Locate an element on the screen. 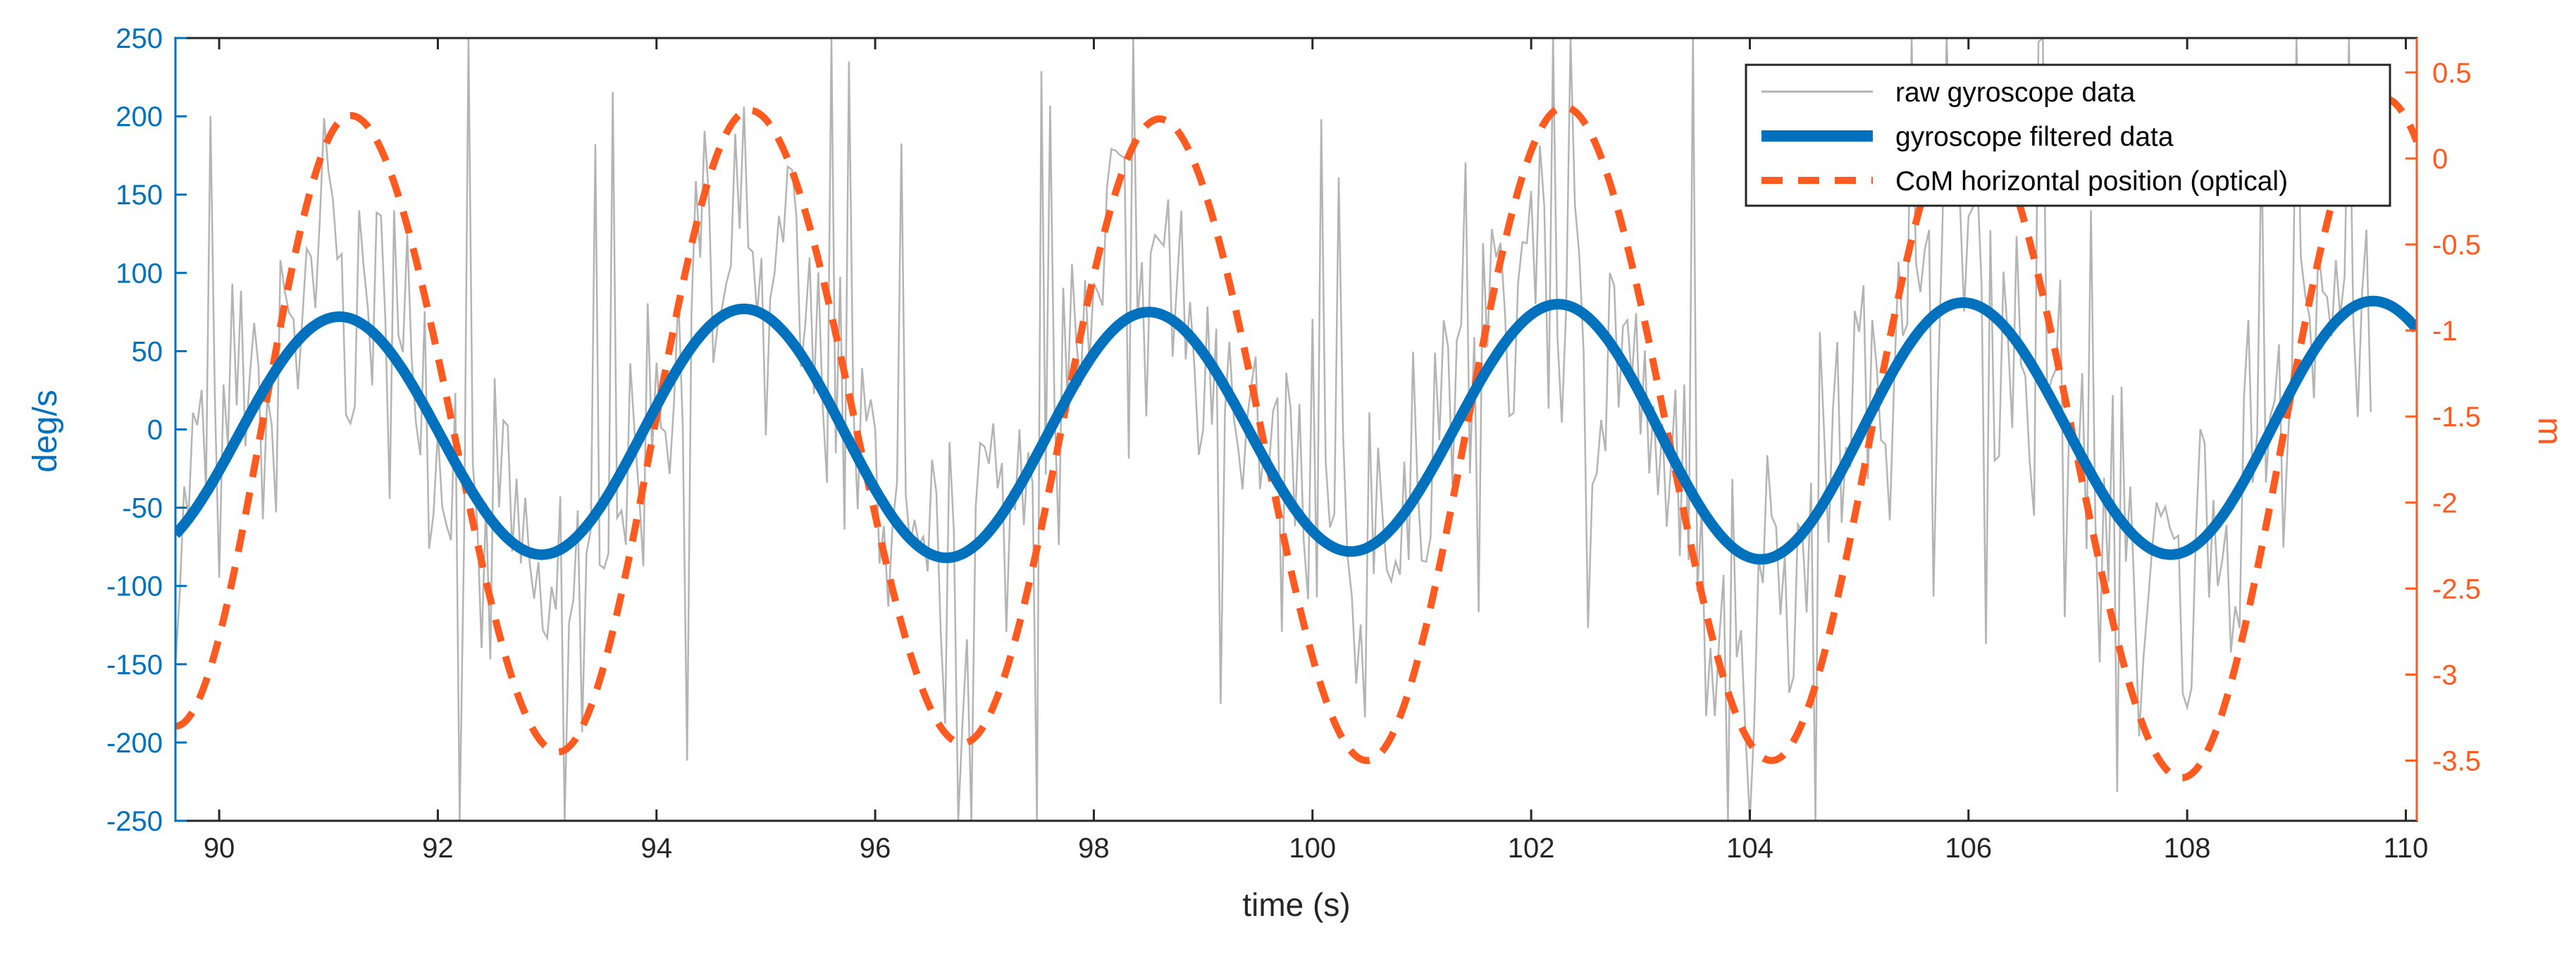  x-tick-label: 90 is located at coordinates (219, 849).